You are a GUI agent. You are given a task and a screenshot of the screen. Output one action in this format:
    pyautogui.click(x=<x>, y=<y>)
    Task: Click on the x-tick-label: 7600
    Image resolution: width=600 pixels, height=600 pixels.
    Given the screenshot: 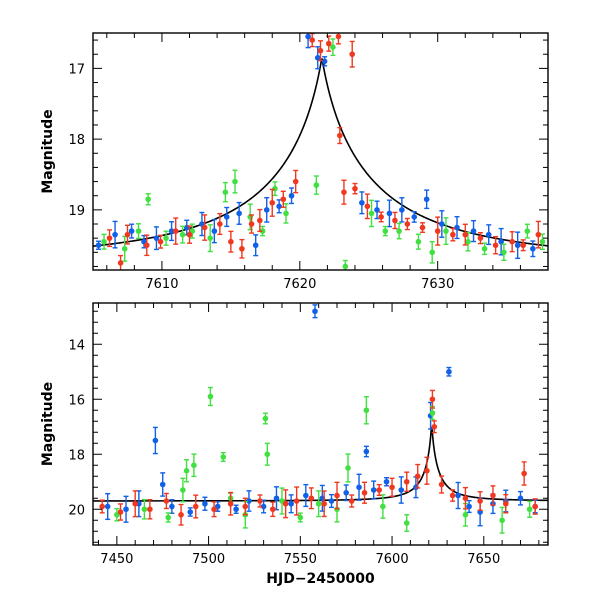 What is the action you would take?
    pyautogui.click(x=392, y=559)
    